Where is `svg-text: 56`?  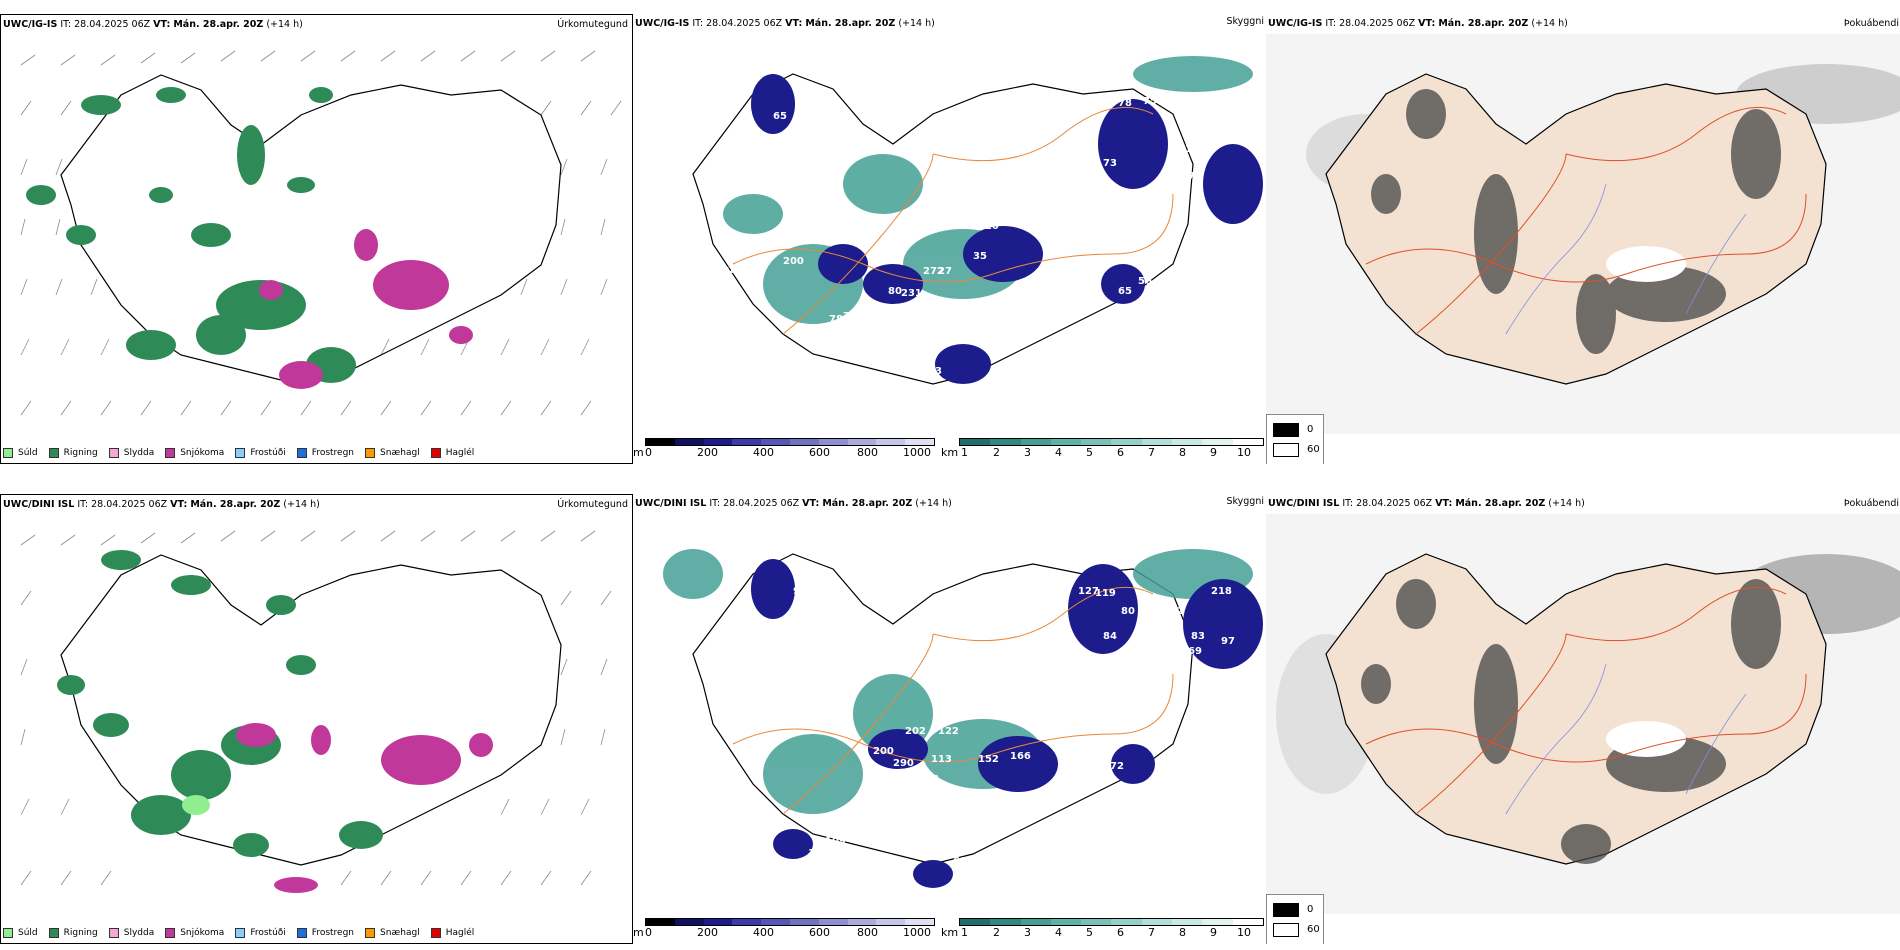 svg-text: 56 is located at coordinates (1145, 281).